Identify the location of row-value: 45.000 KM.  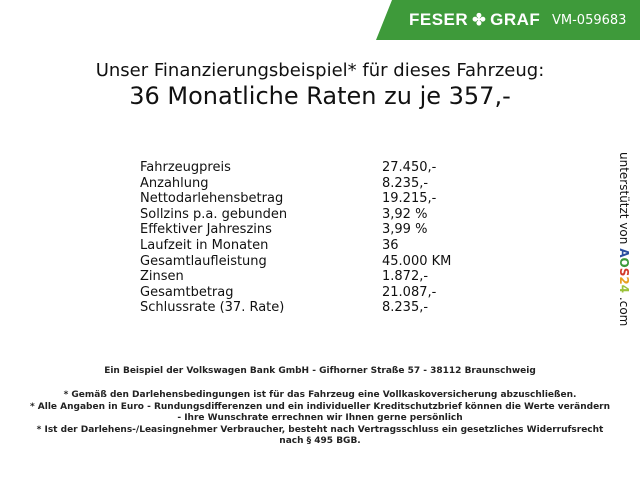
(417, 261).